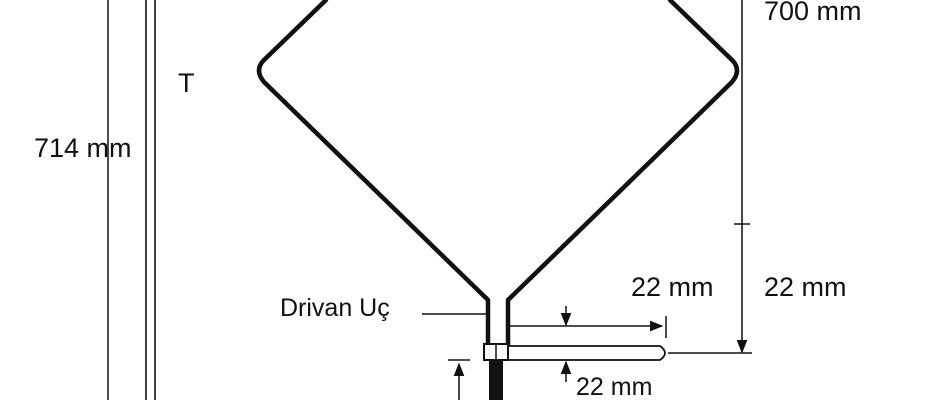  What do you see at coordinates (805, 287) in the screenshot?
I see `gap-right-label: 22 mm` at bounding box center [805, 287].